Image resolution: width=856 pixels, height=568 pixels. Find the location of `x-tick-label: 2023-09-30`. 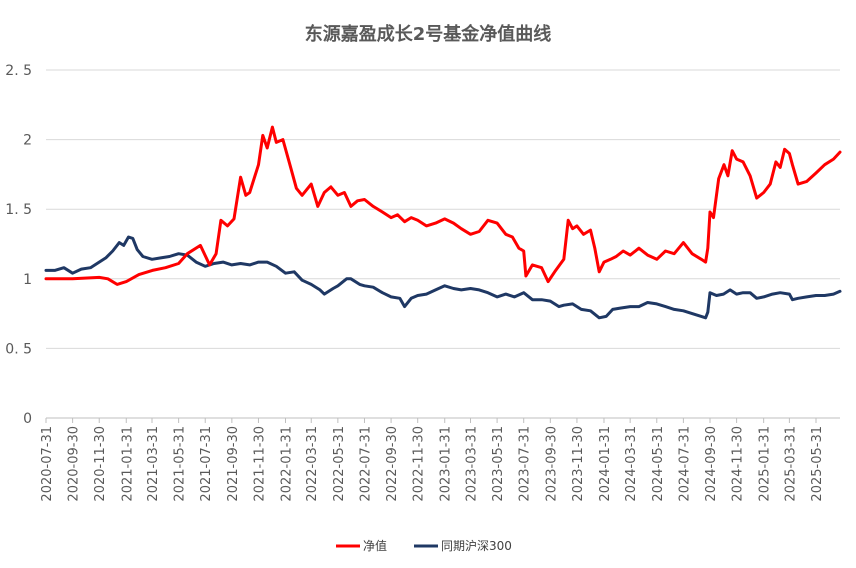

x-tick-label: 2023-09-30 is located at coordinates (551, 464).